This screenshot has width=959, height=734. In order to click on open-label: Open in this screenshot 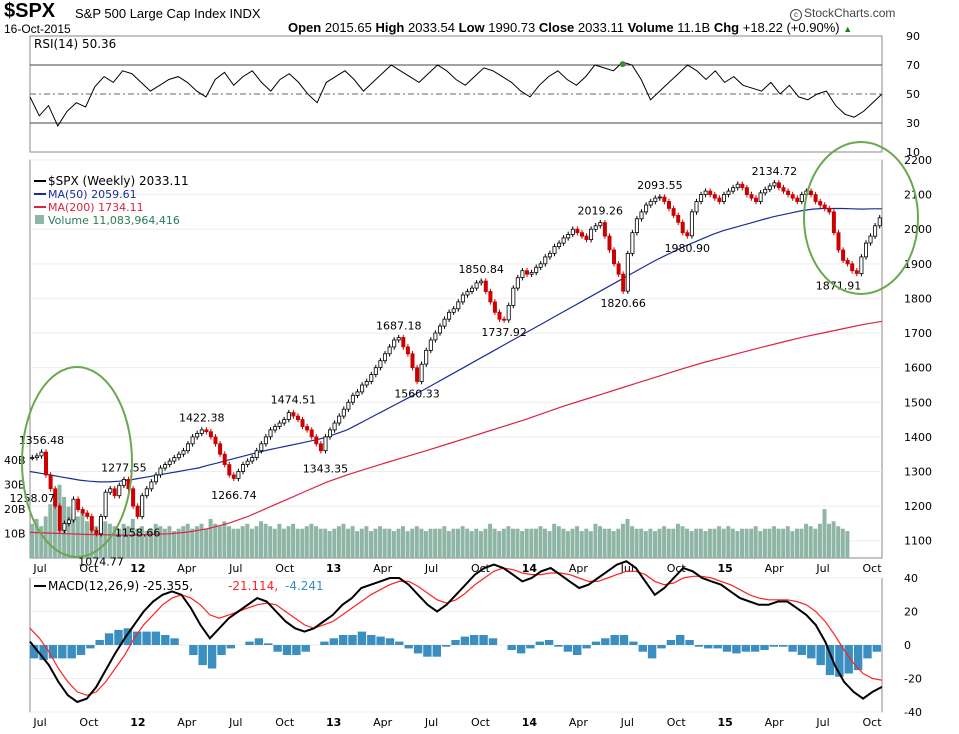, I will do `click(305, 27)`.